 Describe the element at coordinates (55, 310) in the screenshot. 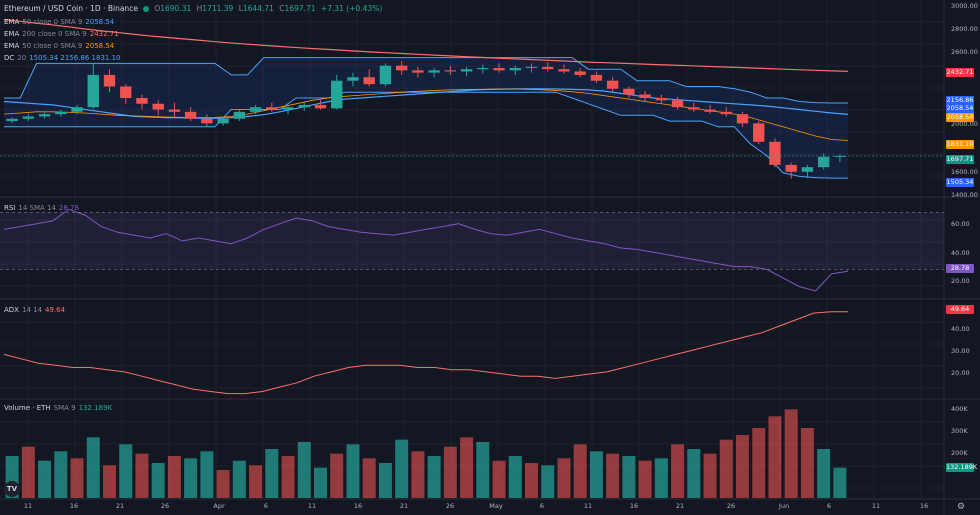

I see `adx-value: 49.64` at that location.